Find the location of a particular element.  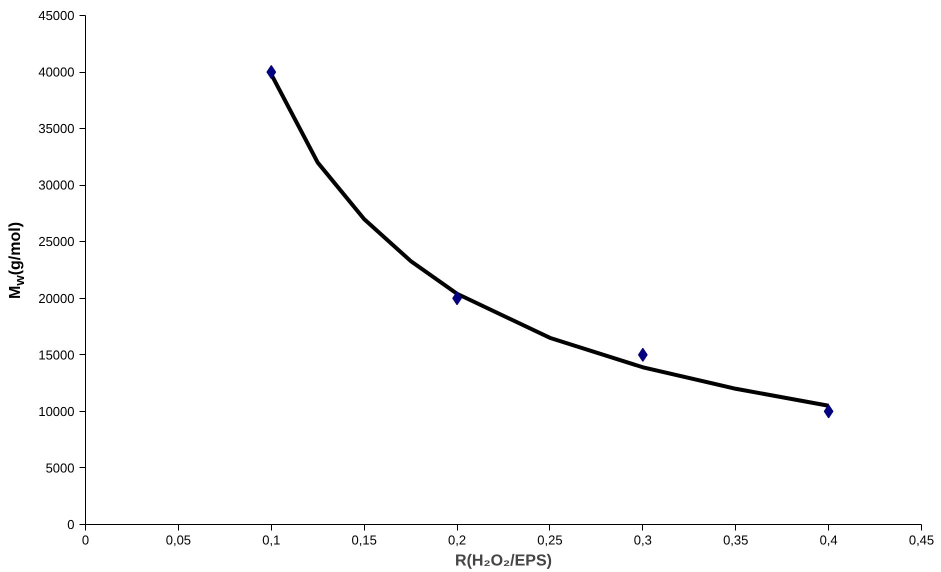

x-tick-label: 0,45 is located at coordinates (921, 540).